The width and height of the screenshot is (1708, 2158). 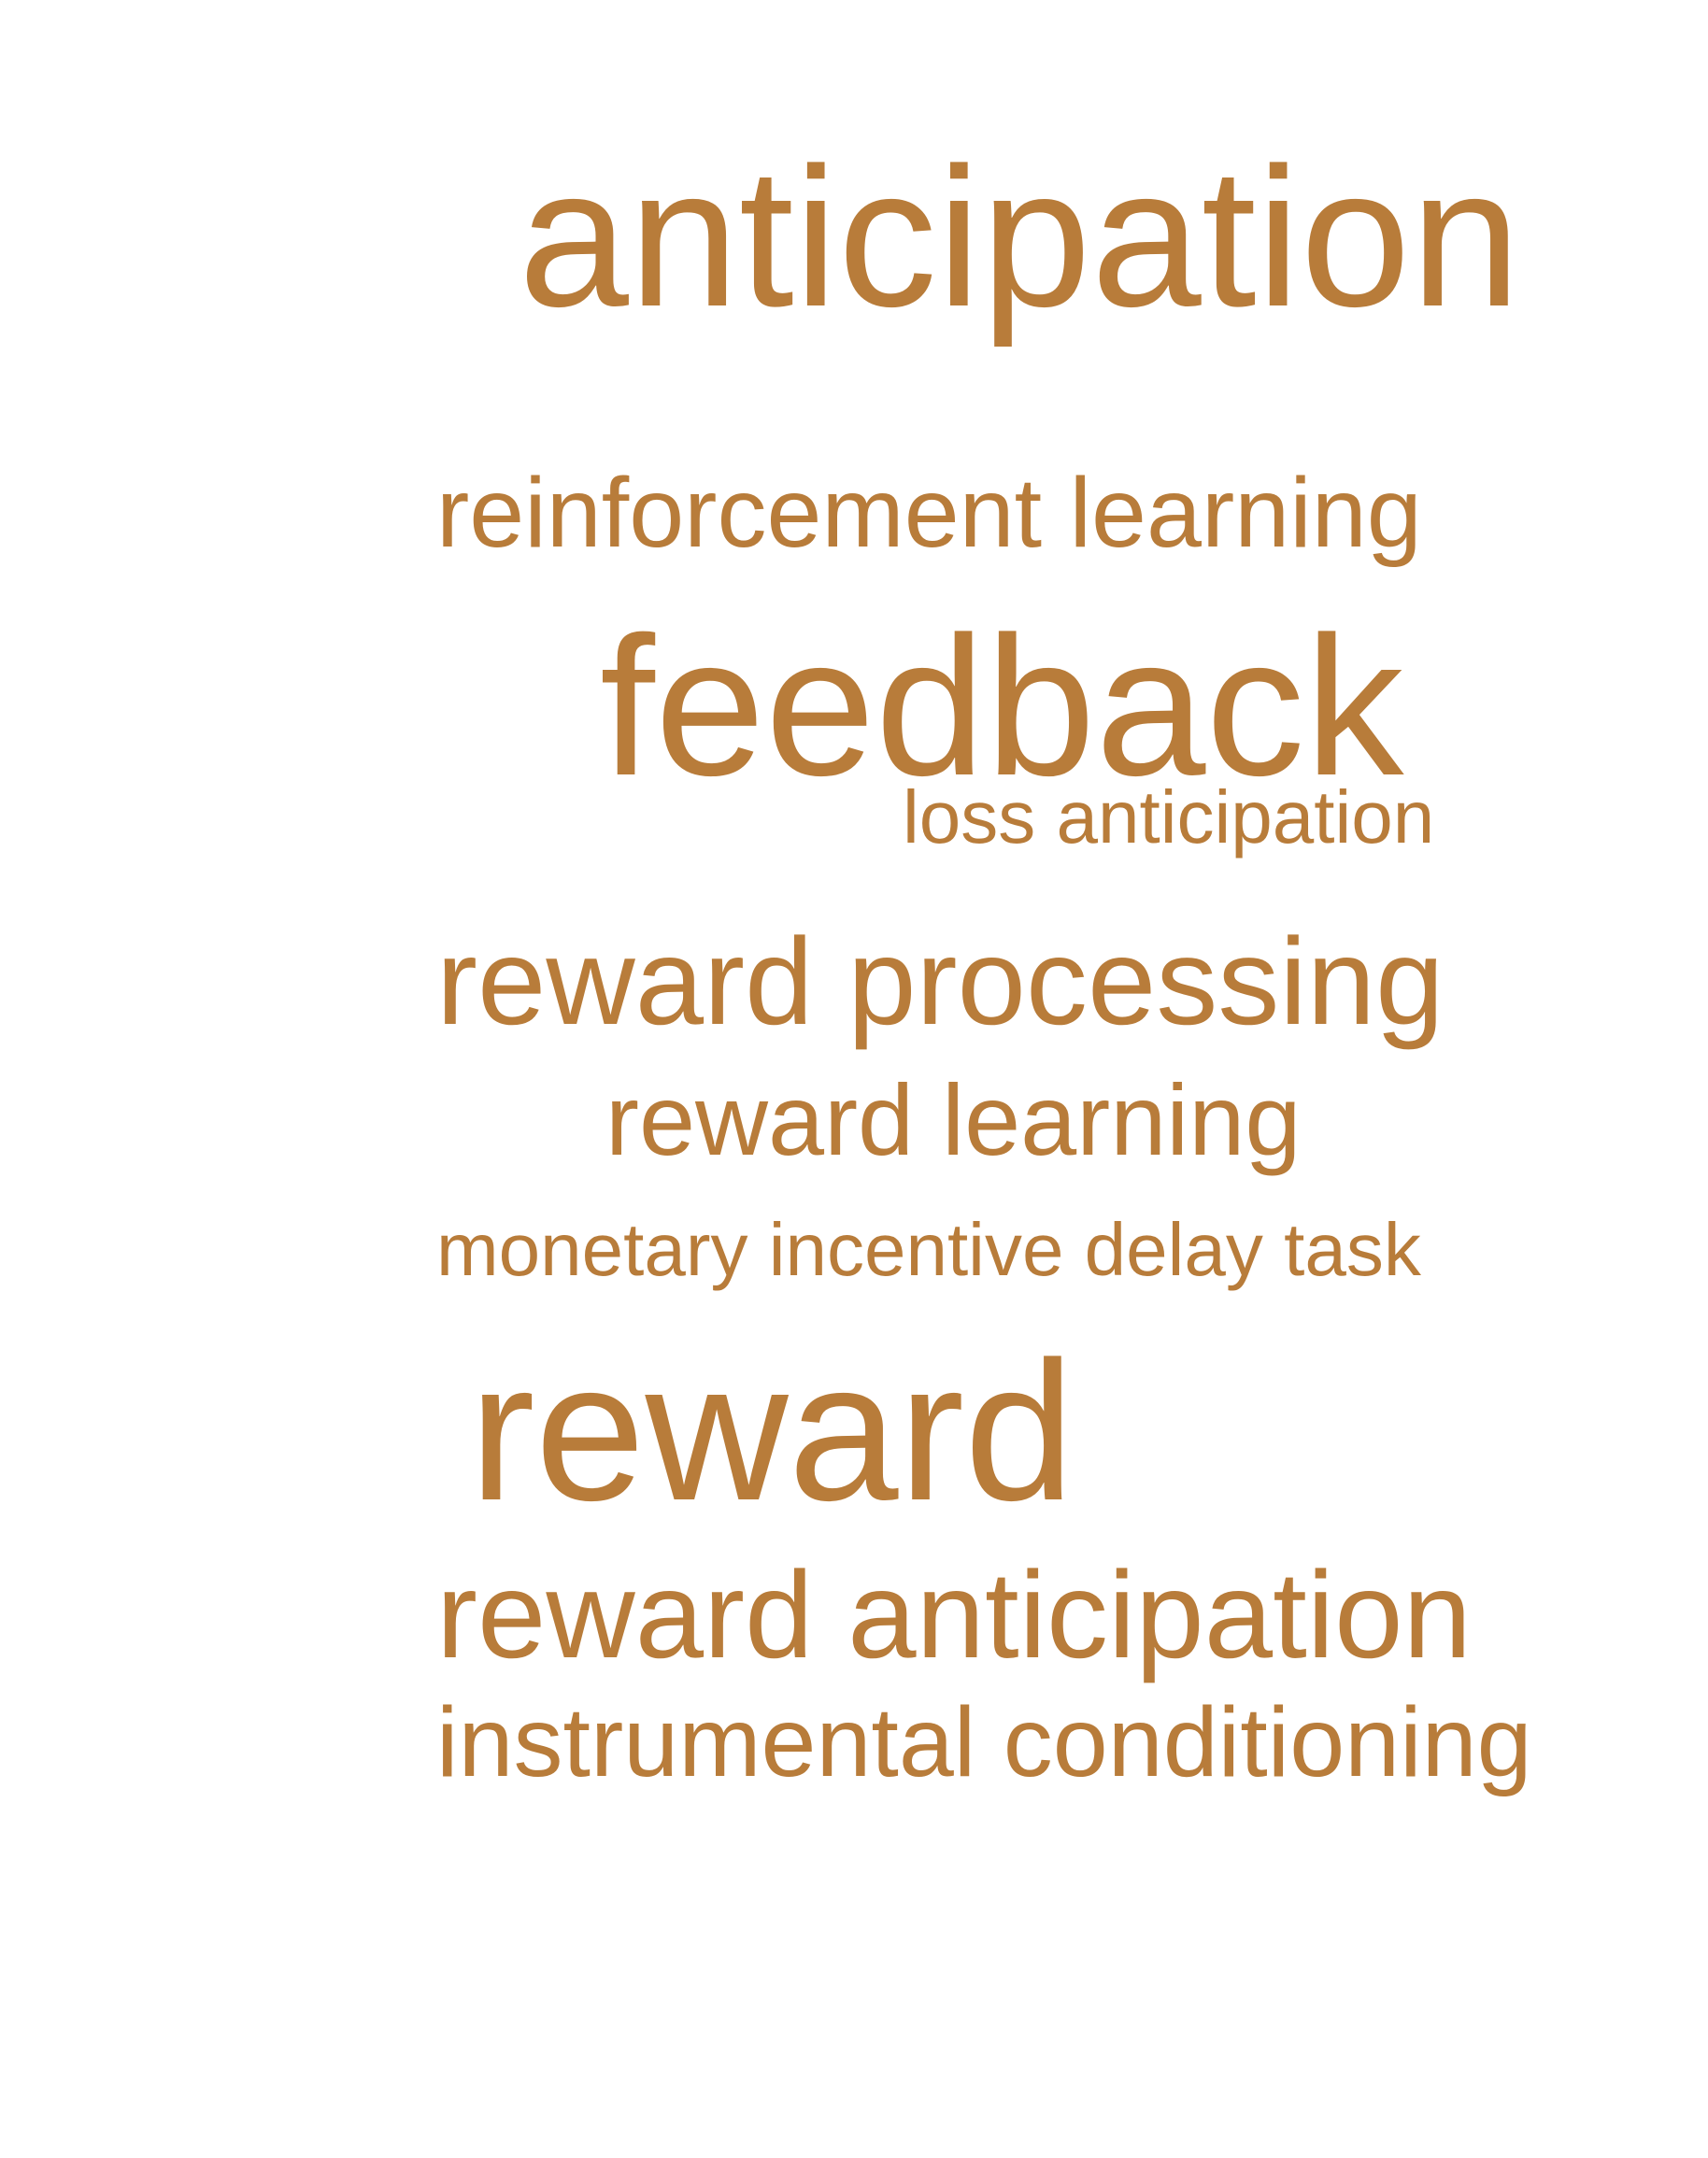 I want to click on term-reward-learning: reward learning, so click(x=954, y=1119).